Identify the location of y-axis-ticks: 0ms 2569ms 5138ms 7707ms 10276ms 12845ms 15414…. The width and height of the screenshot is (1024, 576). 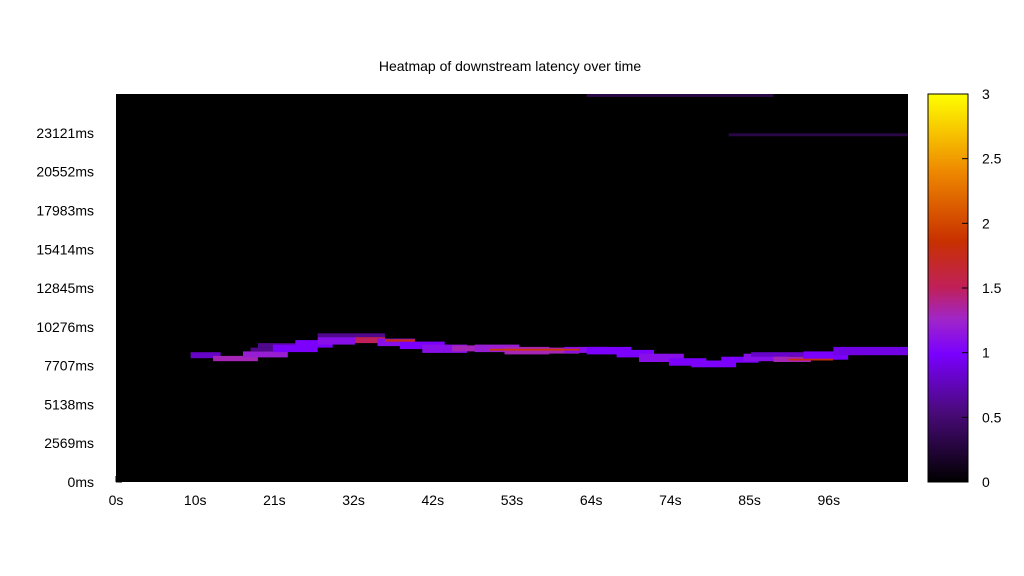
(79, 307).